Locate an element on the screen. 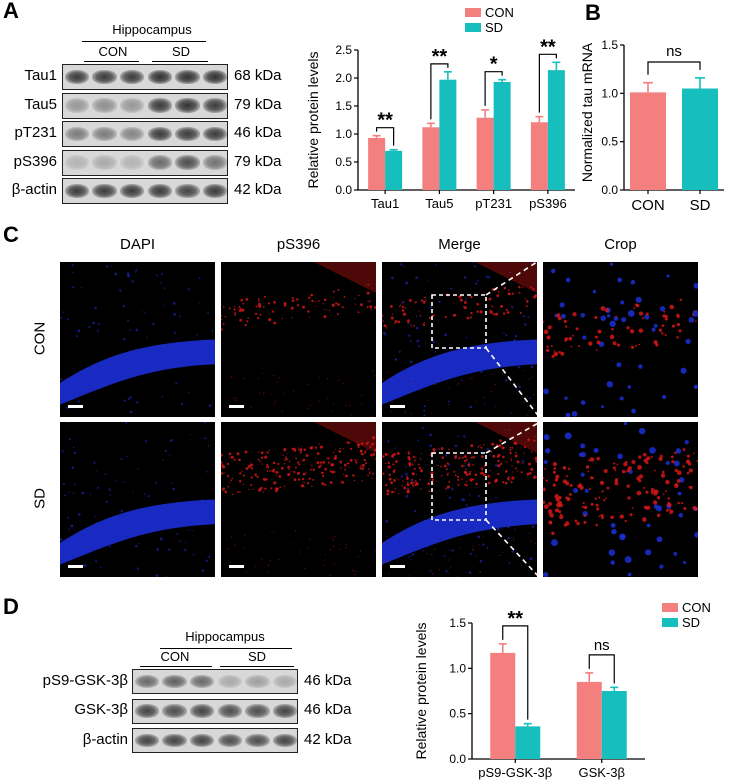 This screenshot has height=782, width=732. blot-d-con-line is located at coordinates (176, 666).